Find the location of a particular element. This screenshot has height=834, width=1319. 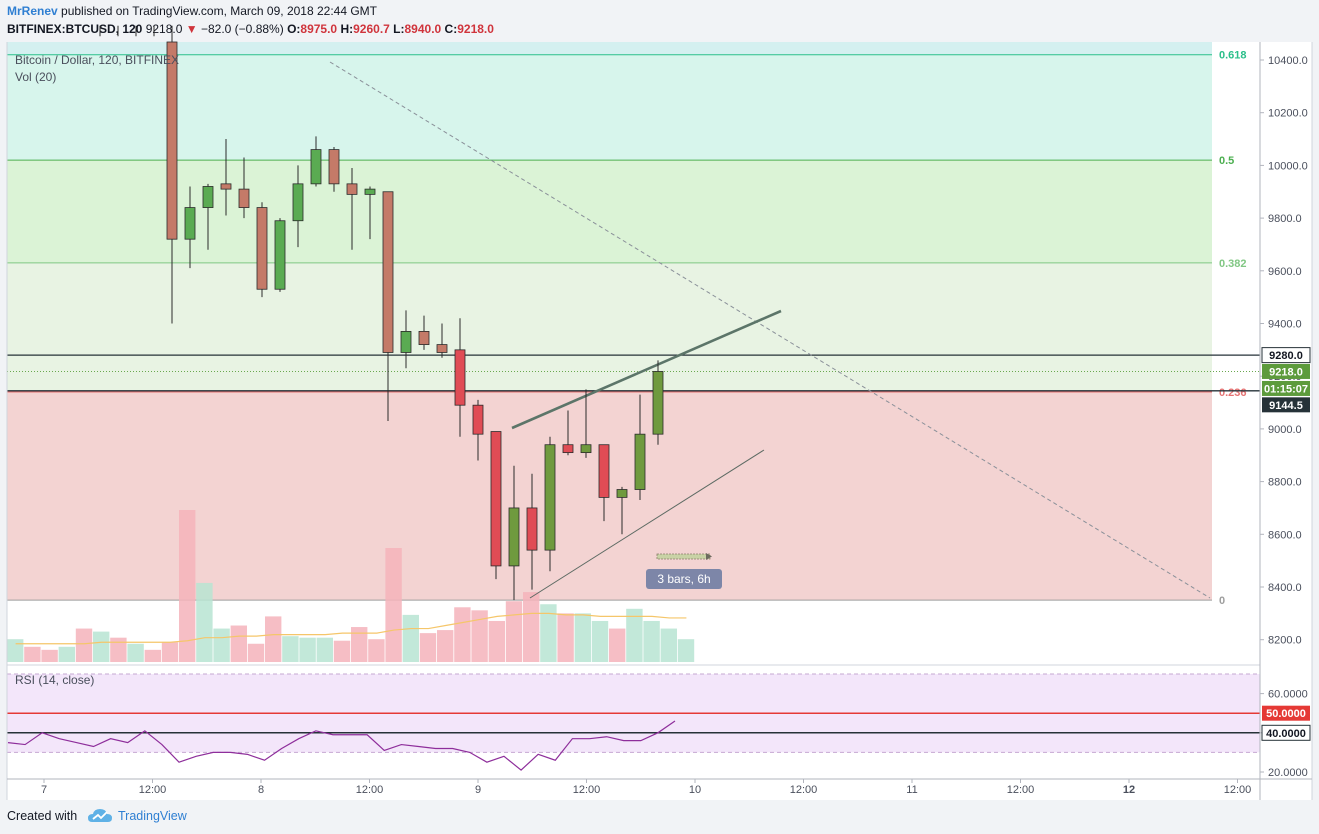

open-value: 8975.0 is located at coordinates (319, 29).